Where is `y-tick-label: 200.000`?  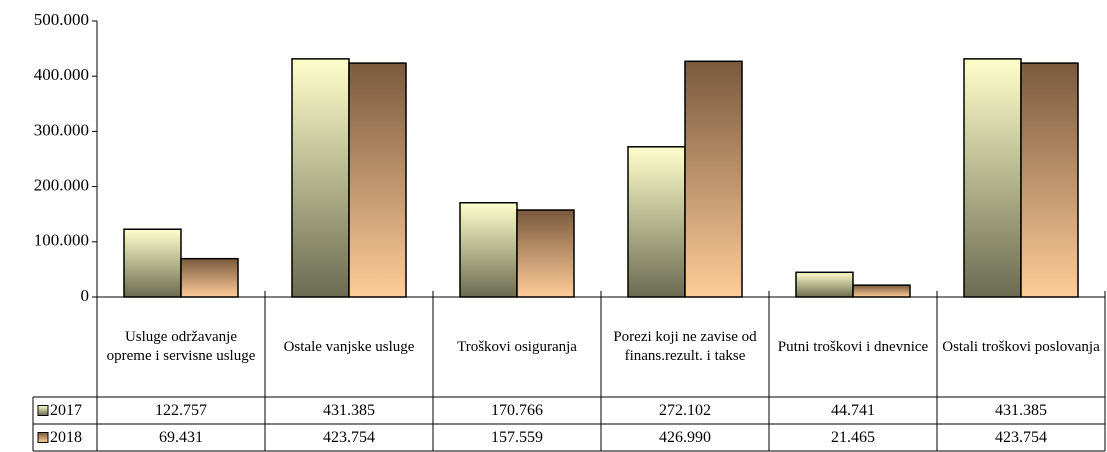
y-tick-label: 200.000 is located at coordinates (61, 185).